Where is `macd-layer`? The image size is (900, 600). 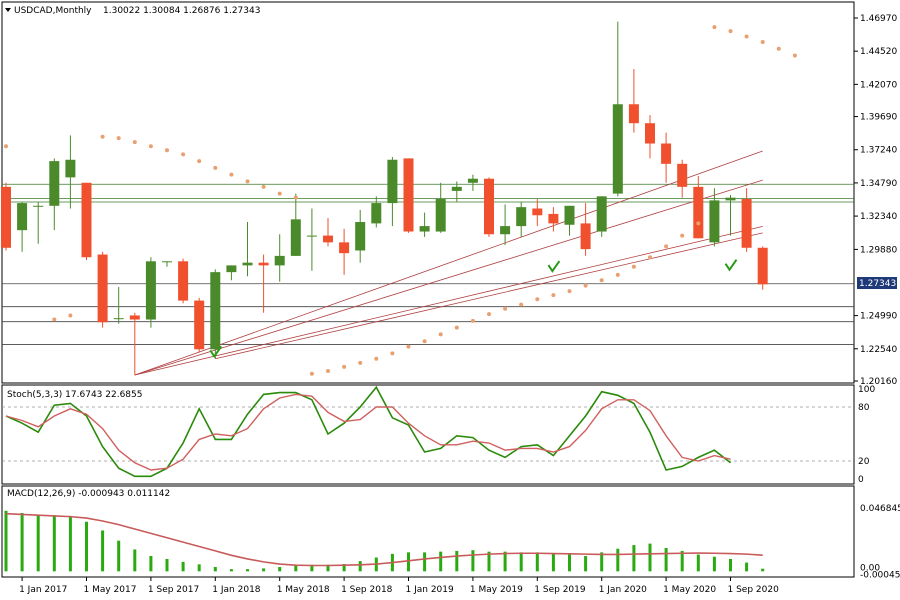
macd-layer is located at coordinates (384, 541).